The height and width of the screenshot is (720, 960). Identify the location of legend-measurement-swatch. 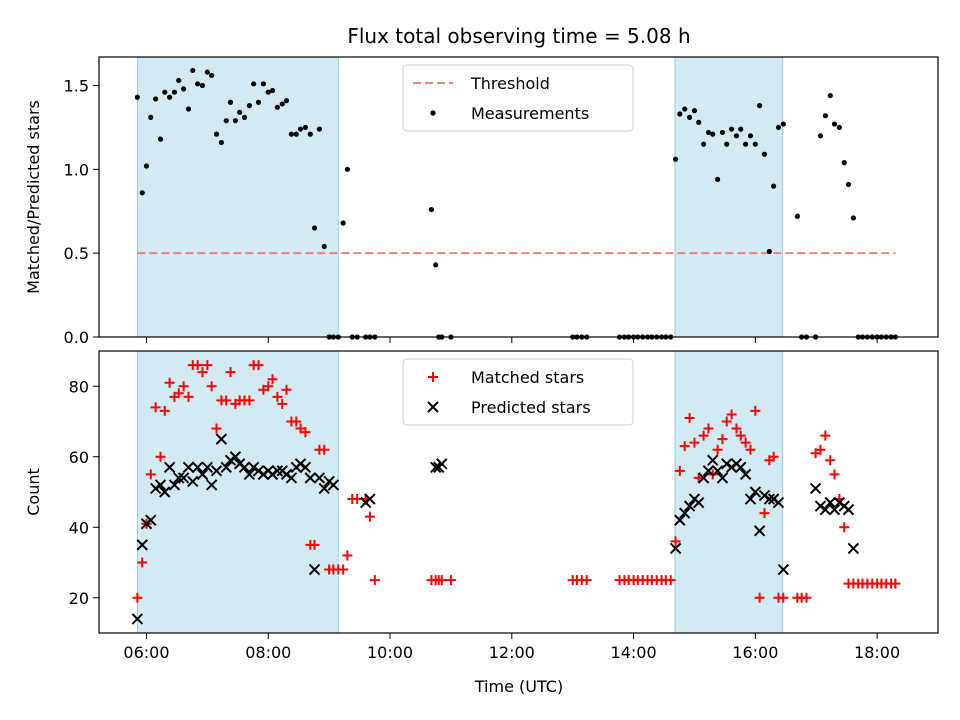
(433, 113).